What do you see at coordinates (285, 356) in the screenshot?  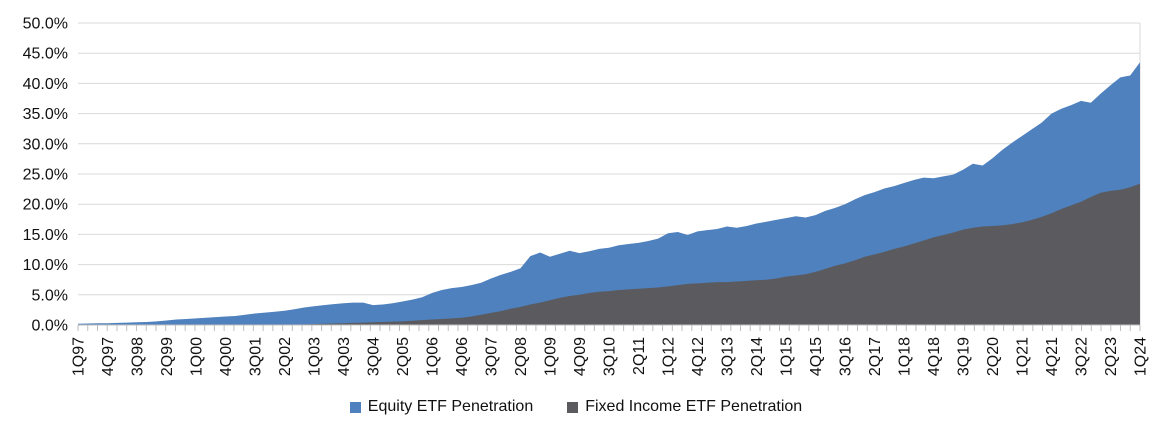 I see `x-axis-tick-label: 2Q02` at bounding box center [285, 356].